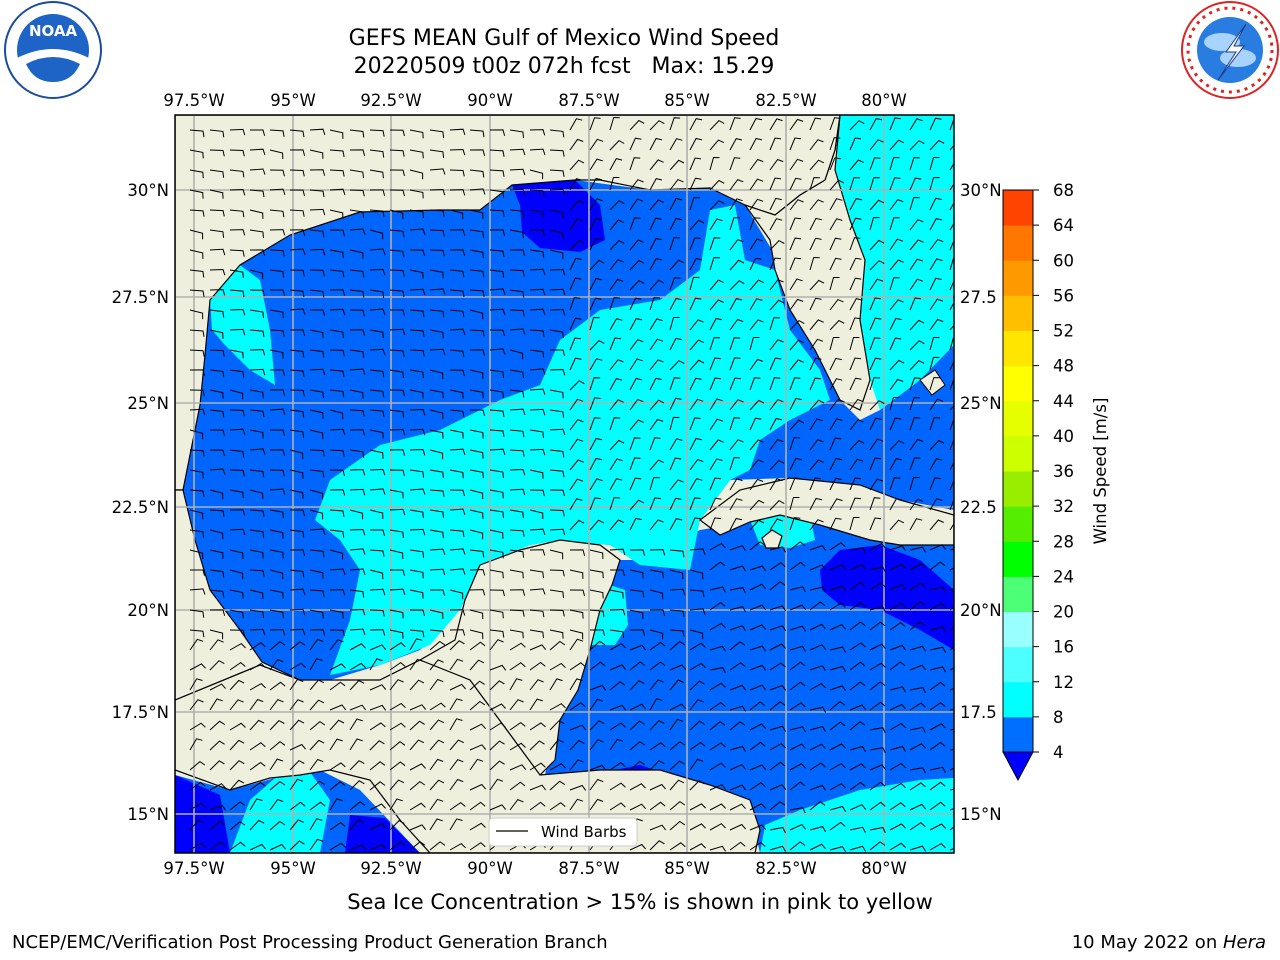 Image resolution: width=1280 pixels, height=960 pixels. What do you see at coordinates (978, 297) in the screenshot?
I see `right-lat-label: 27.5` at bounding box center [978, 297].